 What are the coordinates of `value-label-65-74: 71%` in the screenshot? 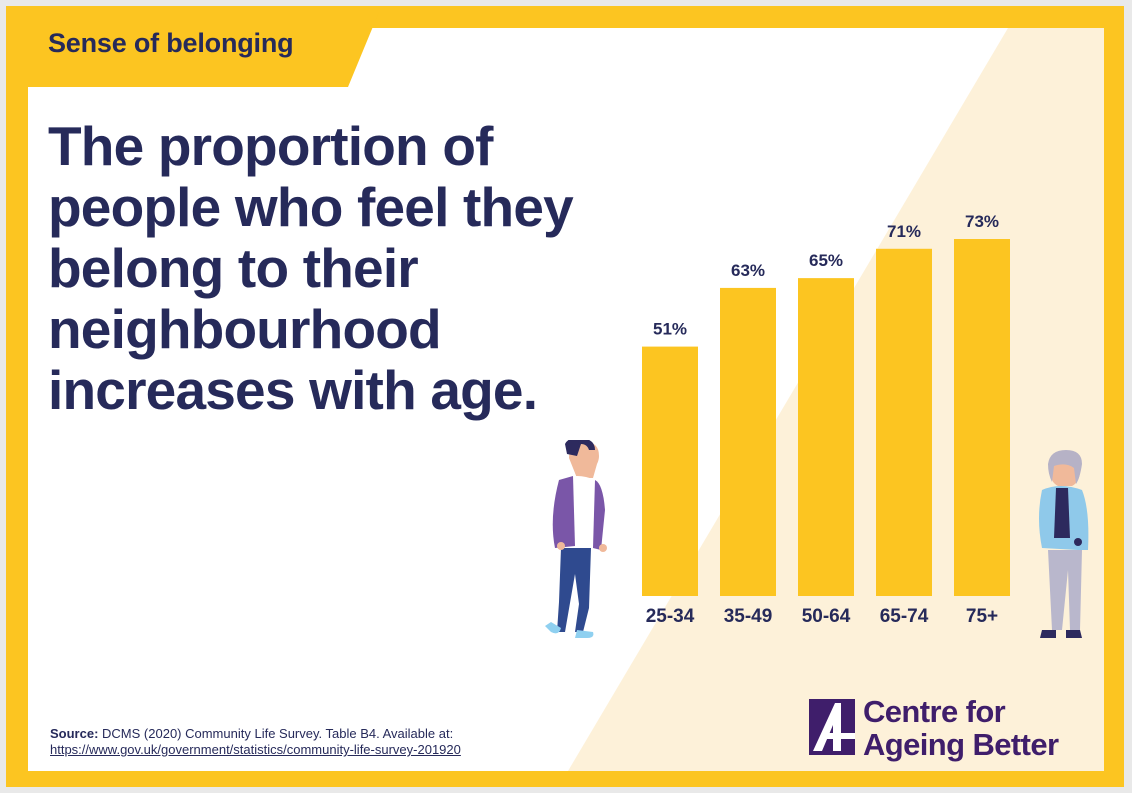 It's located at (904, 231).